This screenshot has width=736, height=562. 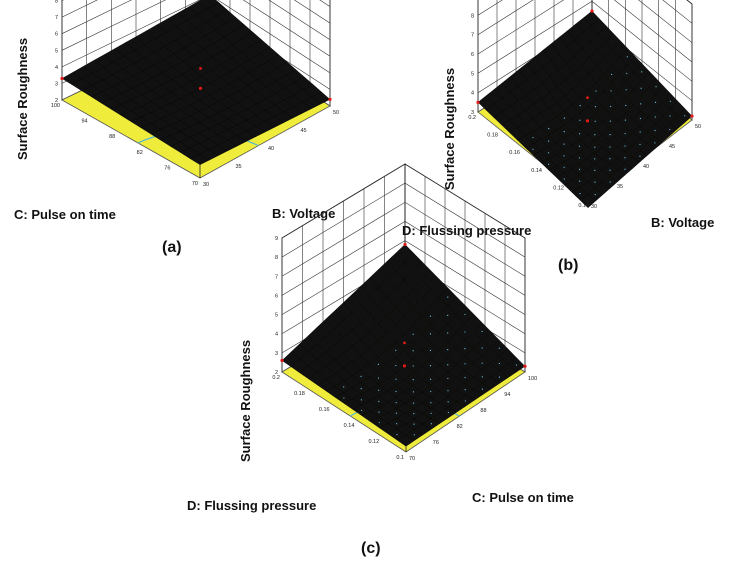 What do you see at coordinates (303, 213) in the screenshot?
I see `panel-a-ylabel: B: Voltage` at bounding box center [303, 213].